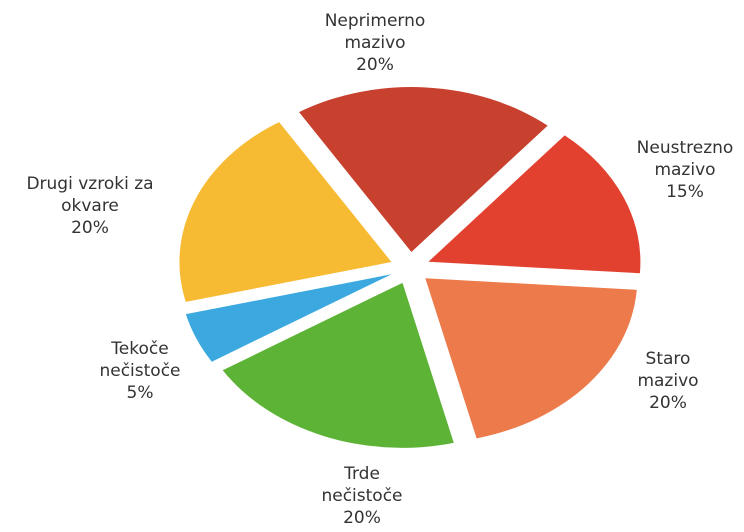 The width and height of the screenshot is (744, 532). Describe the element at coordinates (685, 159) in the screenshot. I see `category-name: Neustrezno mazivo` at that location.